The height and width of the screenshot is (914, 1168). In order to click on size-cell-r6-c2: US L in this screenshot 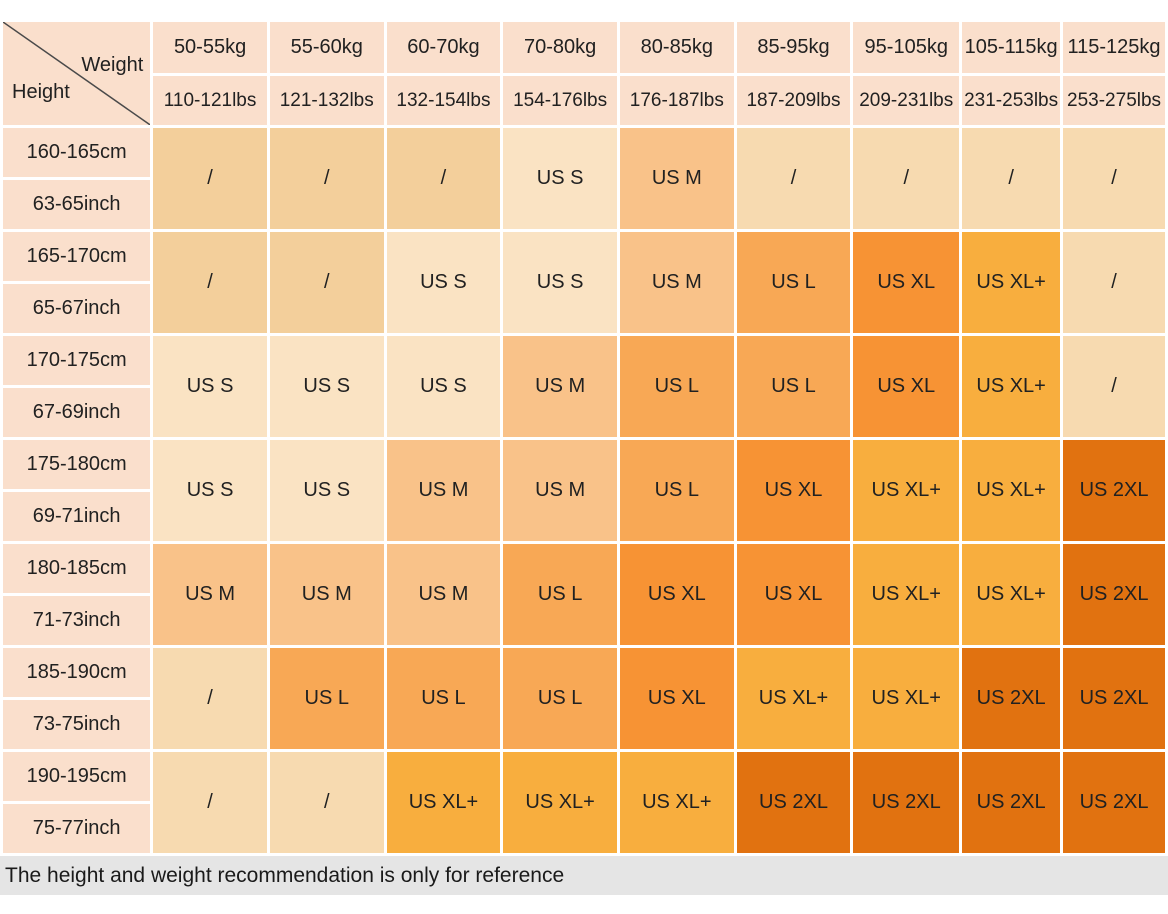, I will do `click(326, 698)`.